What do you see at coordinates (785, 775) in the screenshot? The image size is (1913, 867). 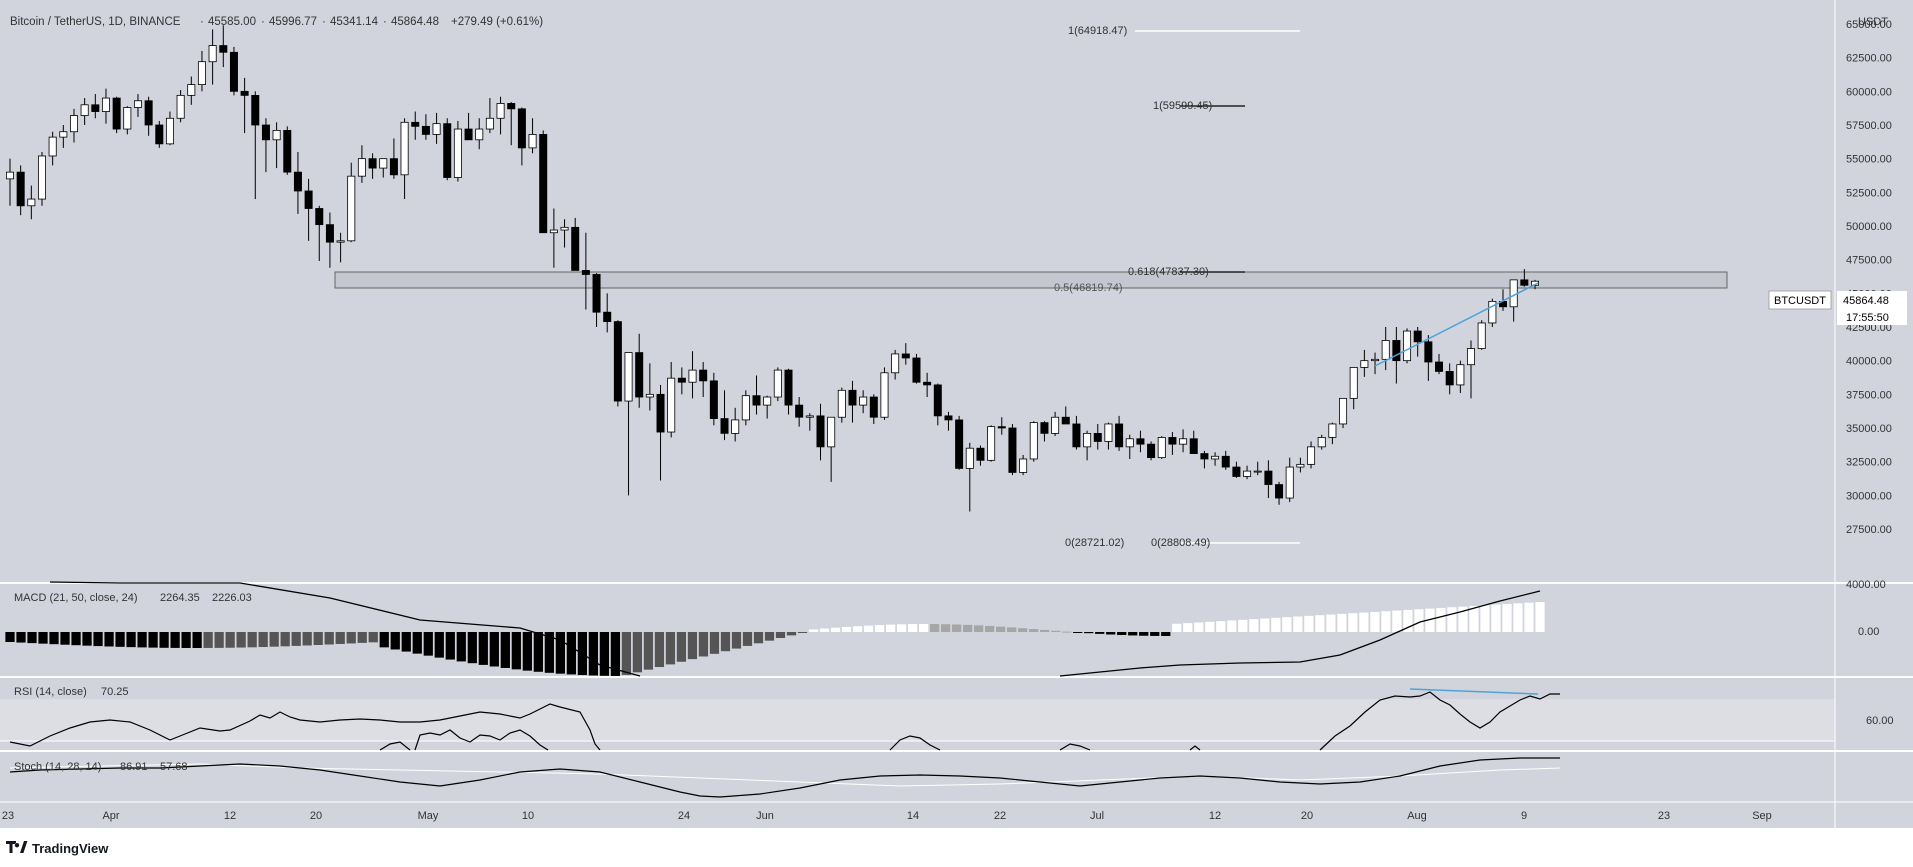 I see `stoch-d-line` at bounding box center [785, 775].